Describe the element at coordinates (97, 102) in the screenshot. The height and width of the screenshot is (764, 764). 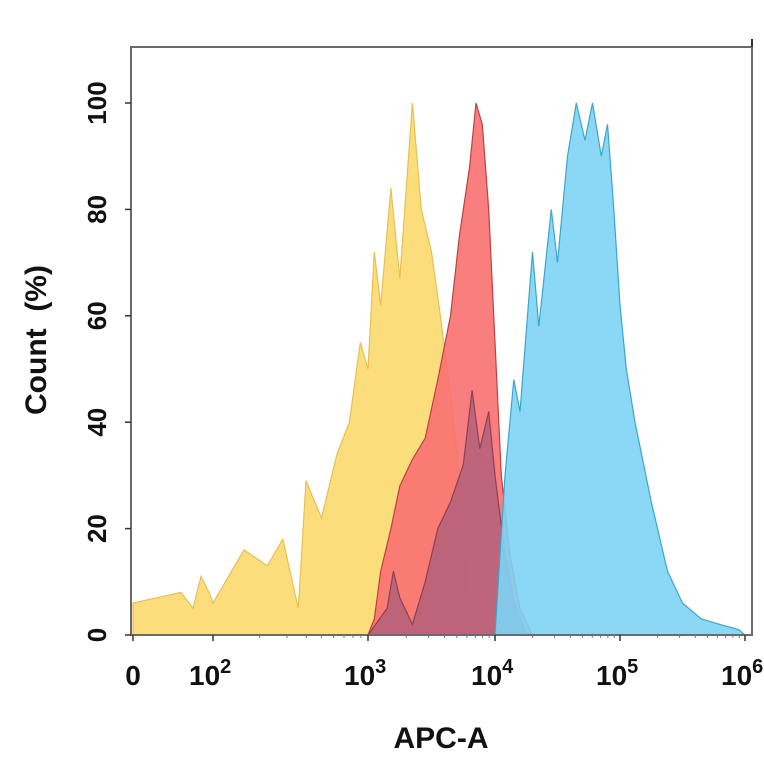
I see `y-tick-label: 100` at that location.